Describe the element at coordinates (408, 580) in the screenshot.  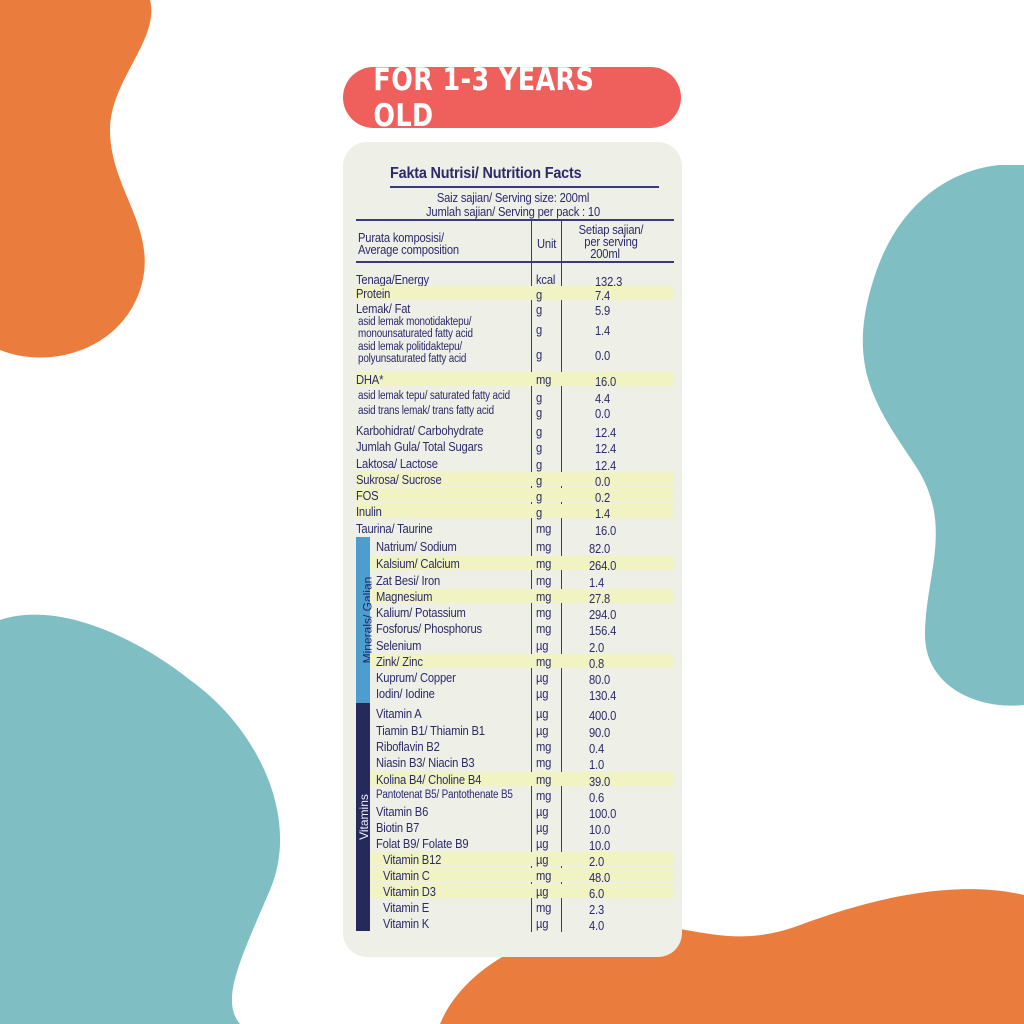
I see `nutrient-name: Zat Besi/ Iron` at that location.